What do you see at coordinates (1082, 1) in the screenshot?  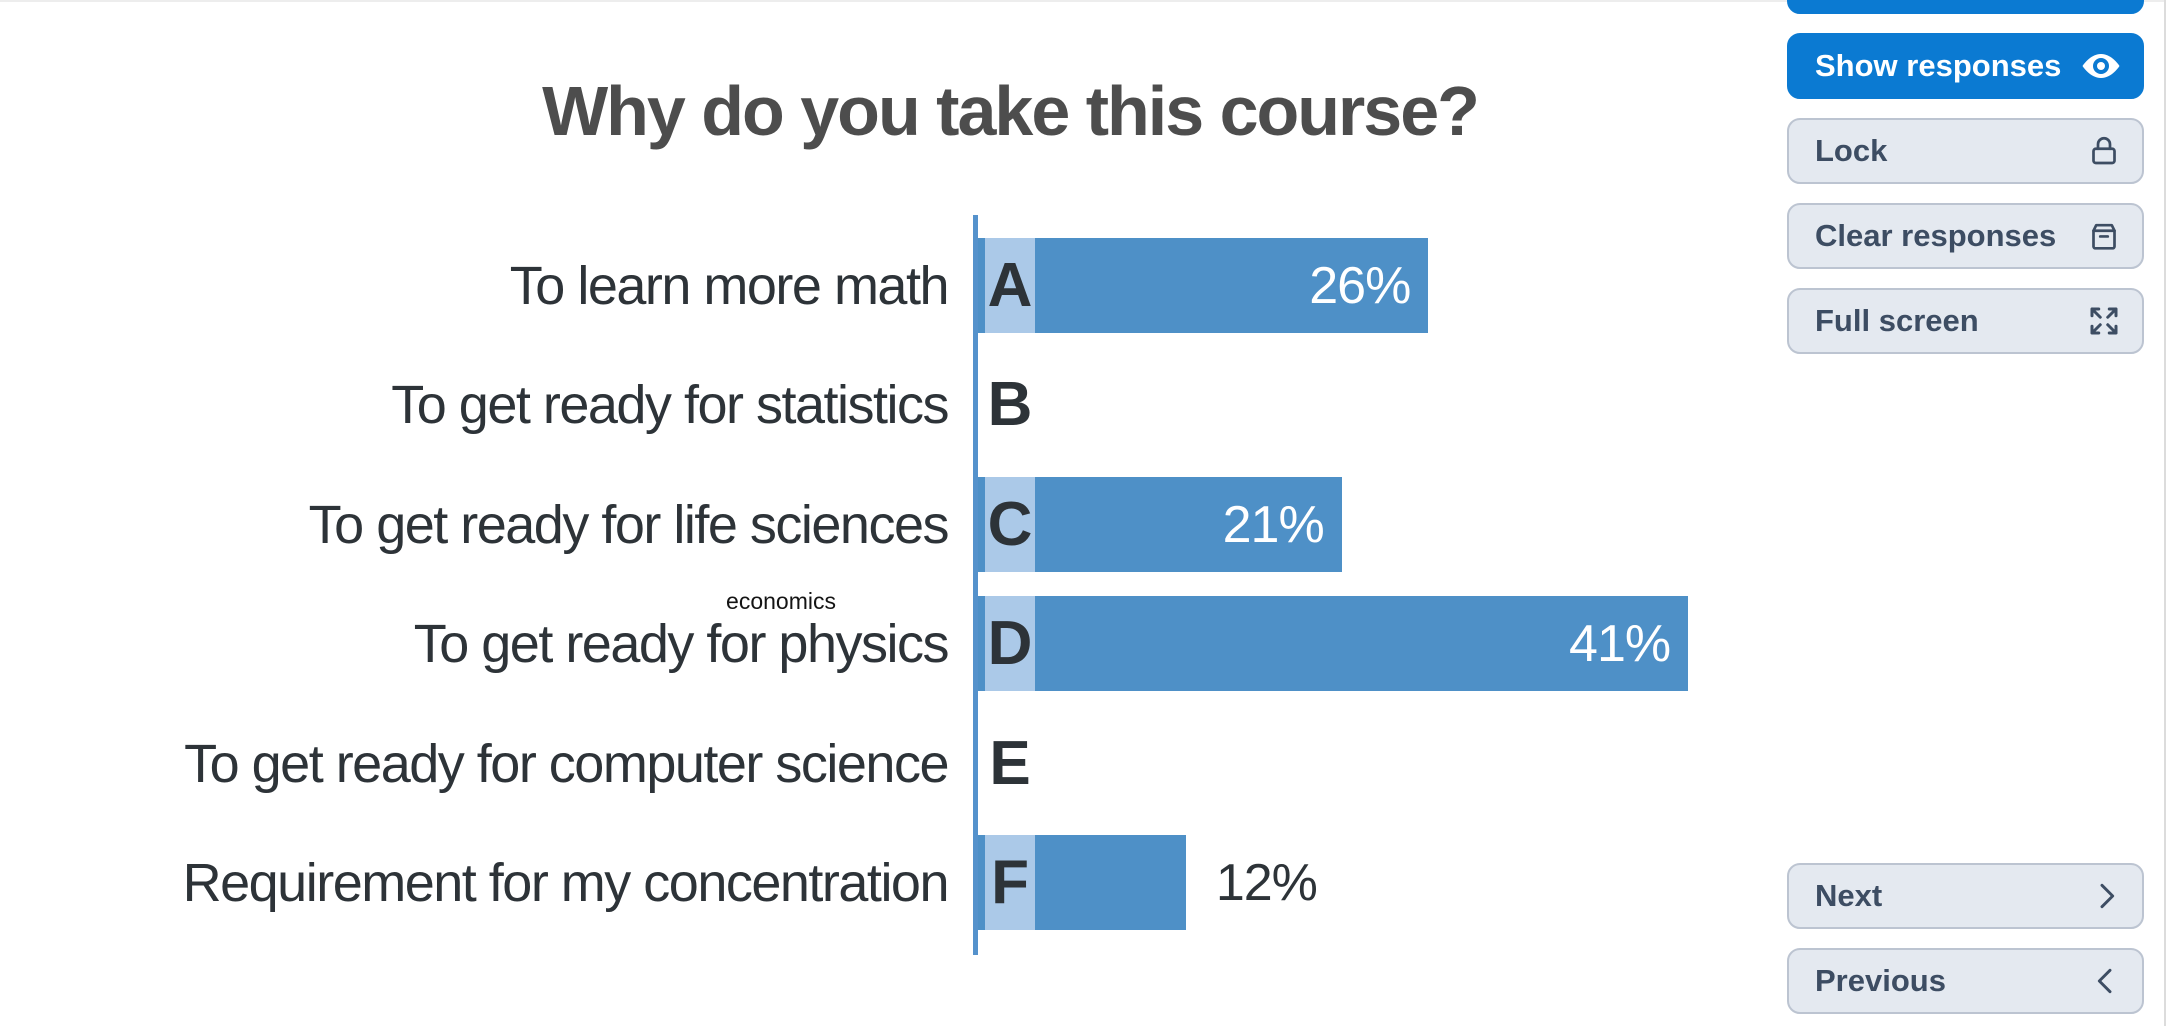 I see `top-hairline` at bounding box center [1082, 1].